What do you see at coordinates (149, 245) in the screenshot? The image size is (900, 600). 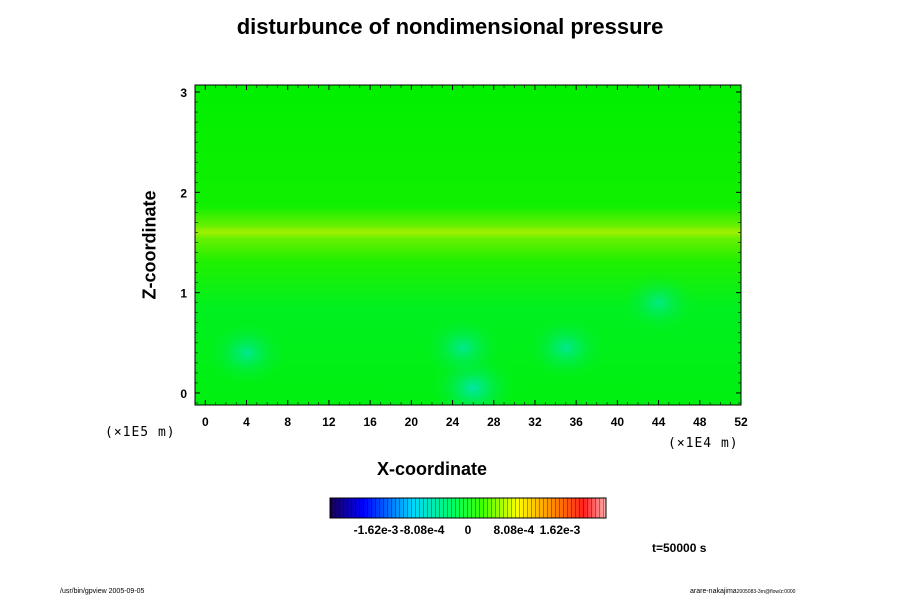 I see `y-axis-label: Z-coordinate` at bounding box center [149, 245].